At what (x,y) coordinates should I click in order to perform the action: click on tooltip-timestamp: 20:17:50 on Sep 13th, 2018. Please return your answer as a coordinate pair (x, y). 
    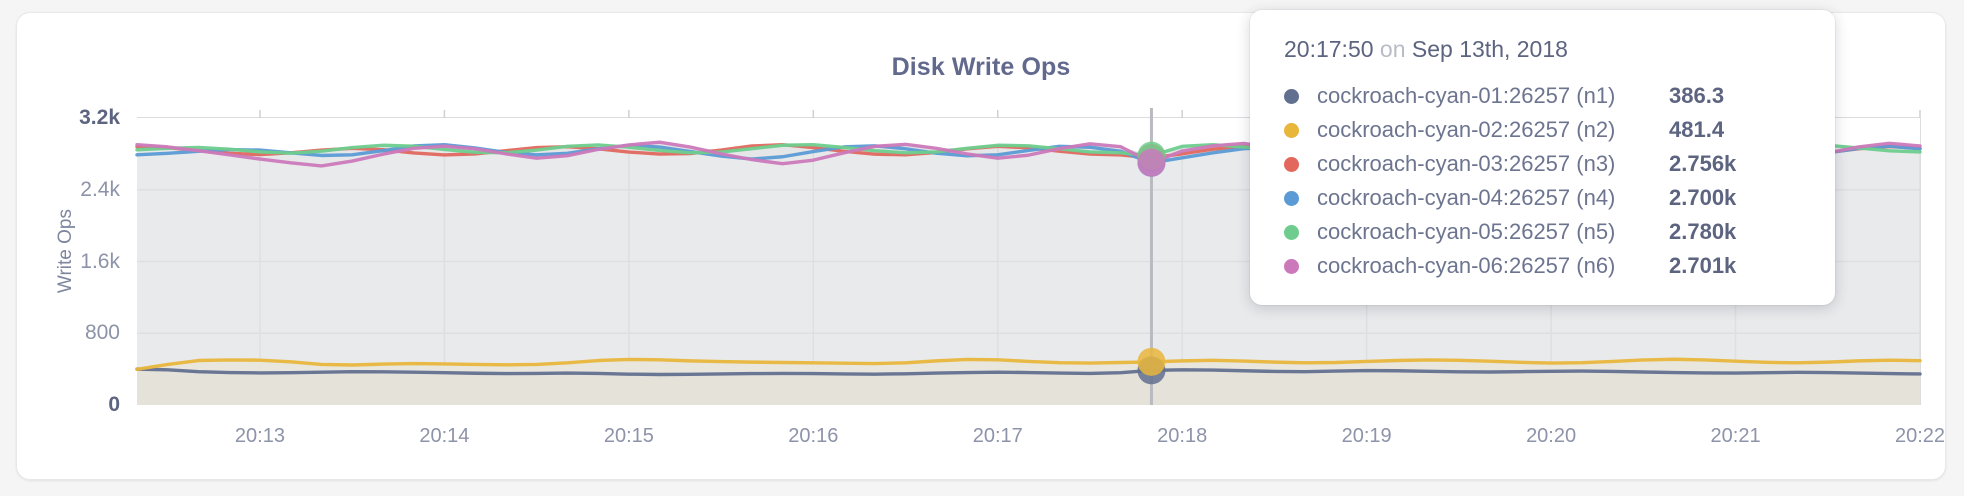
    Looking at the image, I should click on (1542, 57).